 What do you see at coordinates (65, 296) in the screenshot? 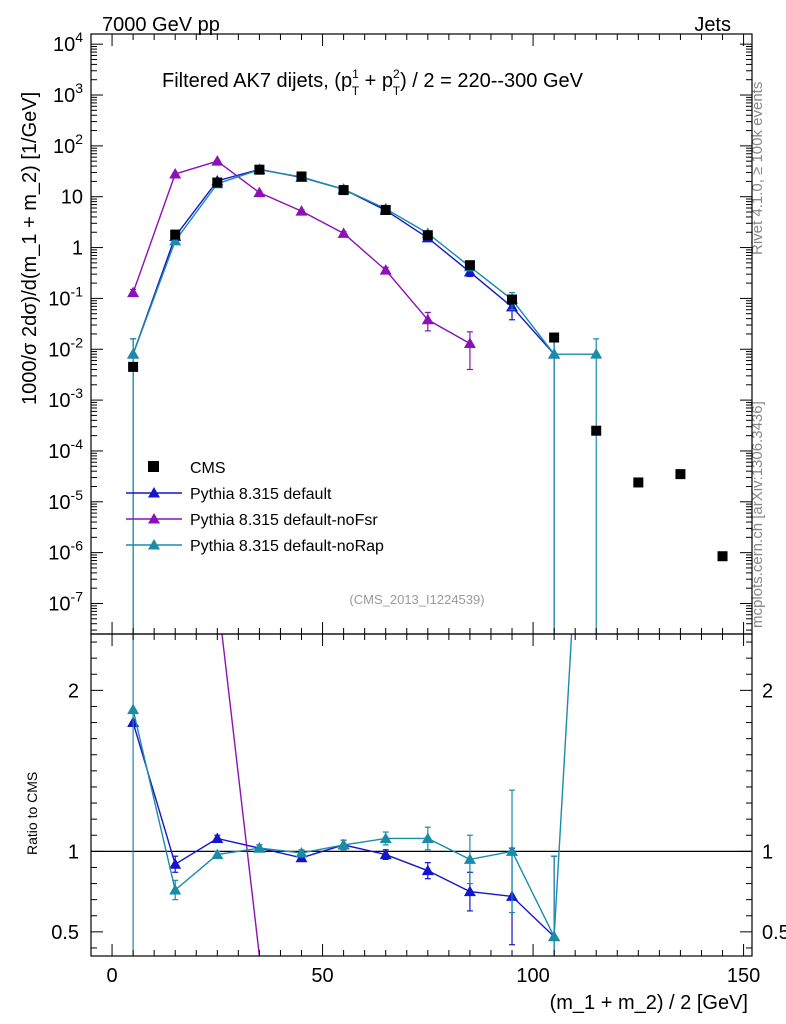
I see `y-tick-label: 10⁻¹` at bounding box center [65, 296].